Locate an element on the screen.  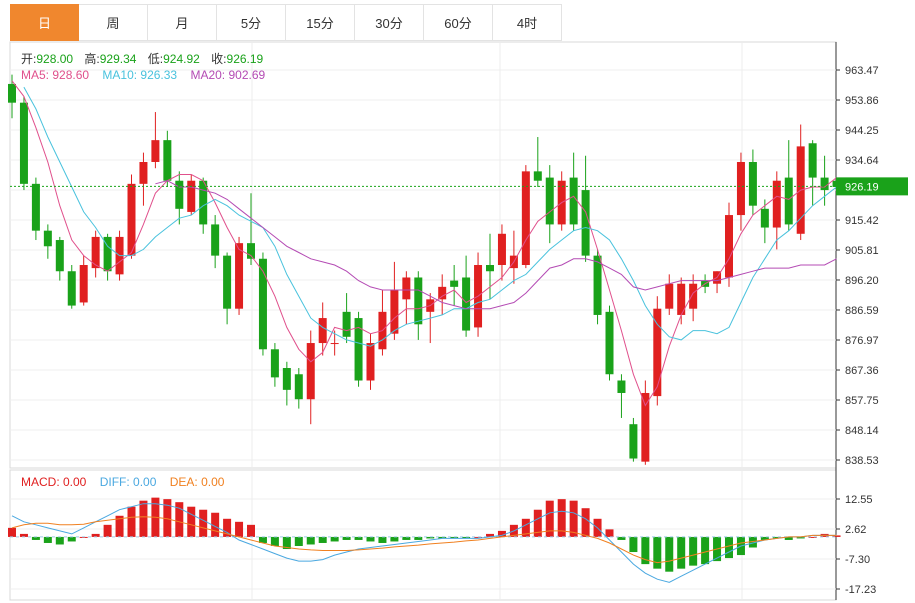
close-label: 收: is located at coordinates (219, 59).